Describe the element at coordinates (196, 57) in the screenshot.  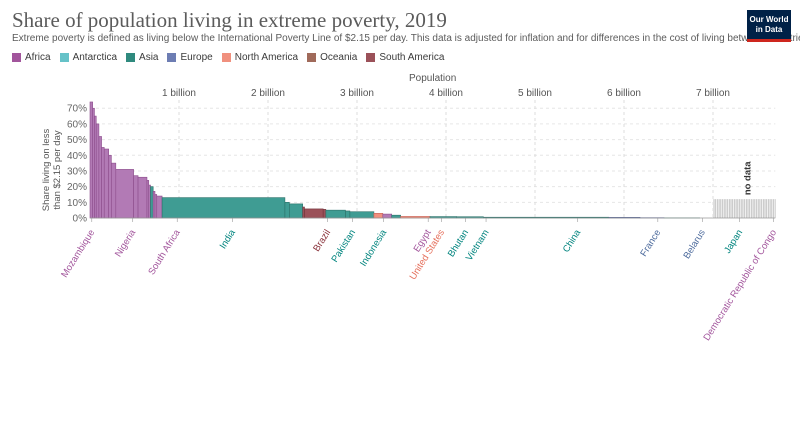
I see `legend-label: Europe` at that location.